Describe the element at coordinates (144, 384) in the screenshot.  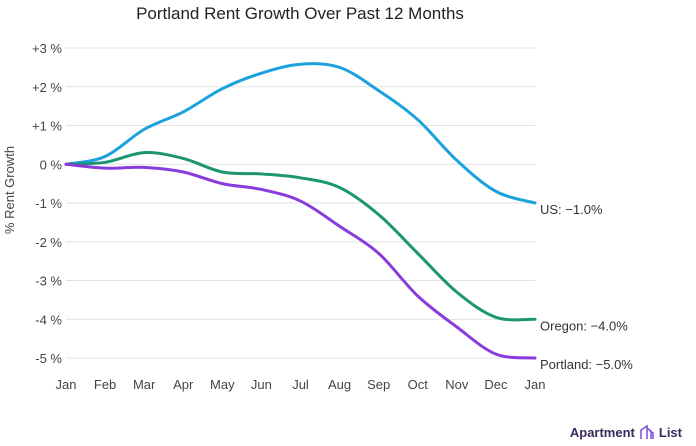
I see `x-tick-label: Mar` at that location.